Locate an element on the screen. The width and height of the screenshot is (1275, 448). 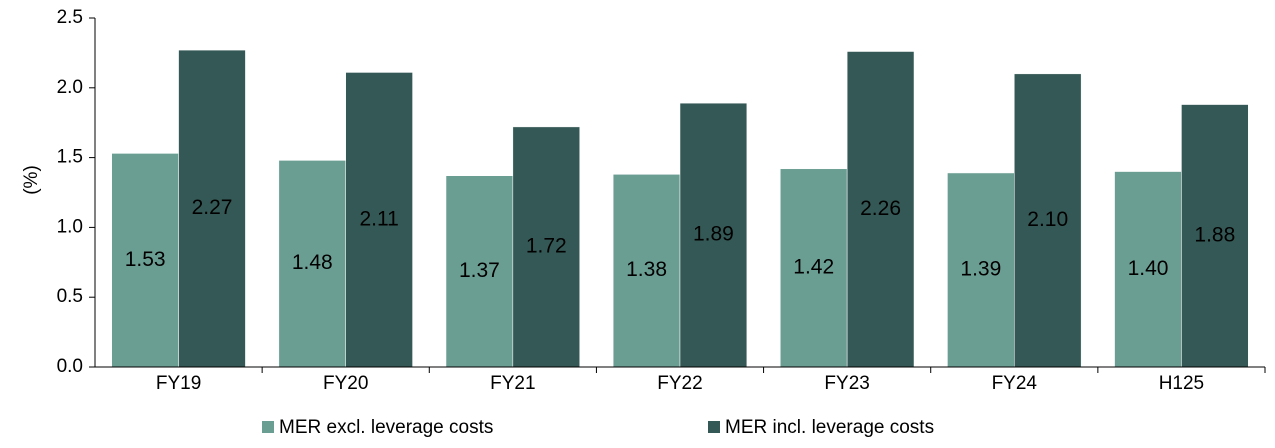
data-label: 1.72 is located at coordinates (546, 245).